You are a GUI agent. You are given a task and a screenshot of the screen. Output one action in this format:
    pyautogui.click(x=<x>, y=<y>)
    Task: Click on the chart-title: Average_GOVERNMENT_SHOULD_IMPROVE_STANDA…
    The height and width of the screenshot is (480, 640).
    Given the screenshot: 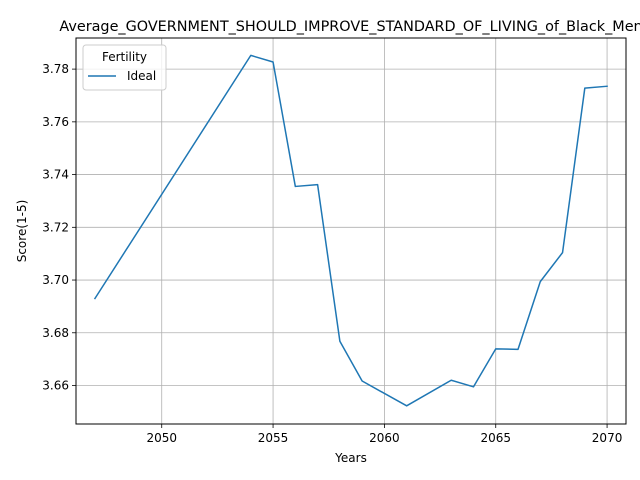 What is the action you would take?
    pyautogui.click(x=349, y=27)
    